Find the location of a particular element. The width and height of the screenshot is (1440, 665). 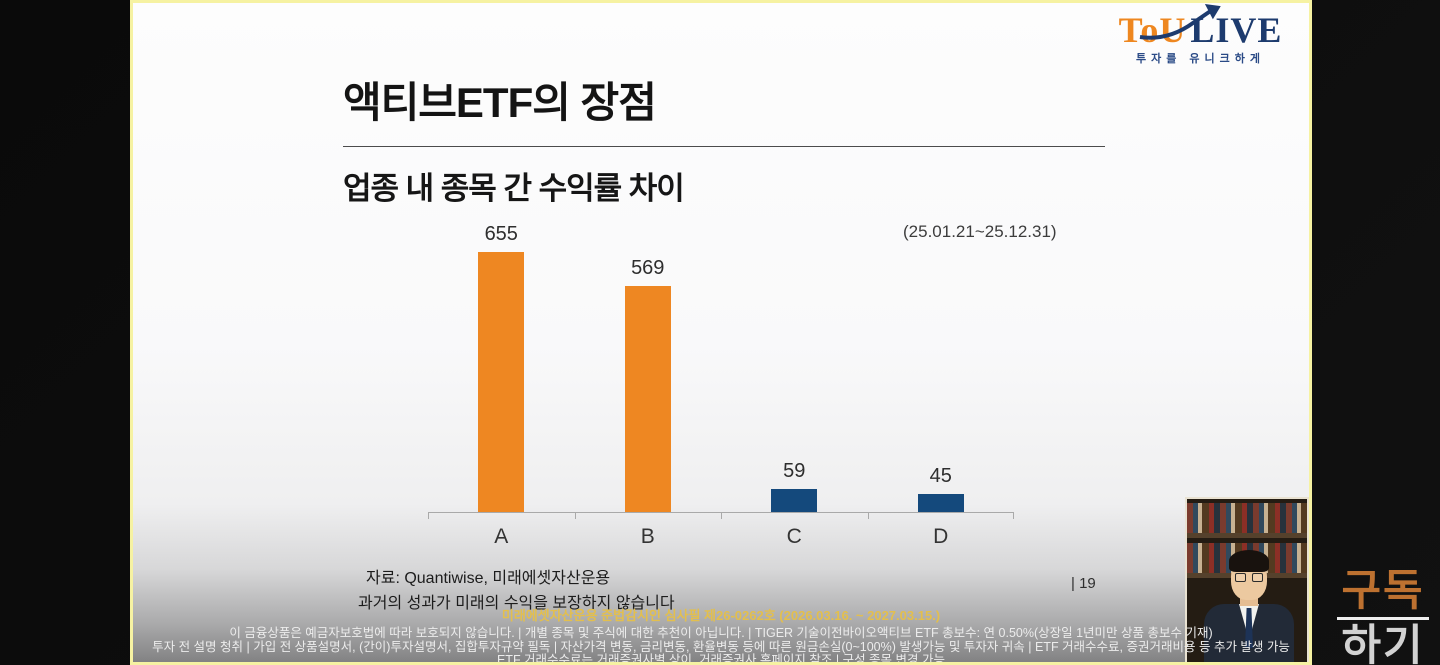

presenter-tie is located at coordinates (1249, 628).